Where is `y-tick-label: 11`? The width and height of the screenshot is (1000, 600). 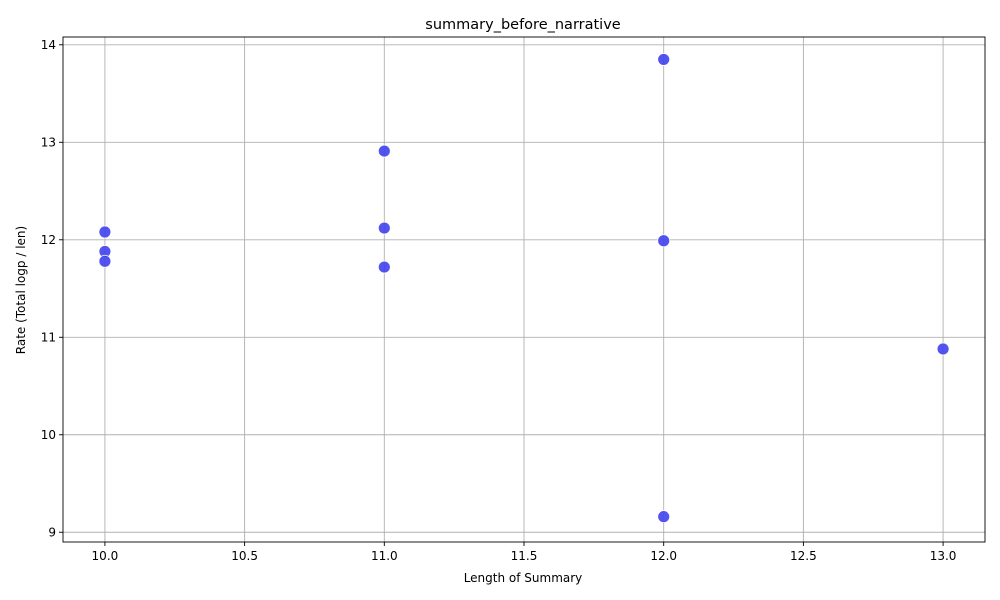 y-tick-label: 11 is located at coordinates (48, 337).